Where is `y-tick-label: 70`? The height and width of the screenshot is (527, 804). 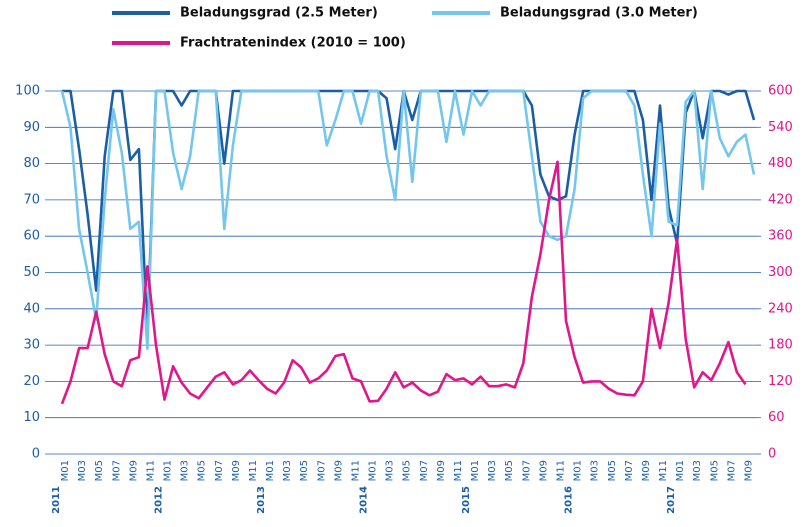
y-tick-label: 70 is located at coordinates (31, 199).